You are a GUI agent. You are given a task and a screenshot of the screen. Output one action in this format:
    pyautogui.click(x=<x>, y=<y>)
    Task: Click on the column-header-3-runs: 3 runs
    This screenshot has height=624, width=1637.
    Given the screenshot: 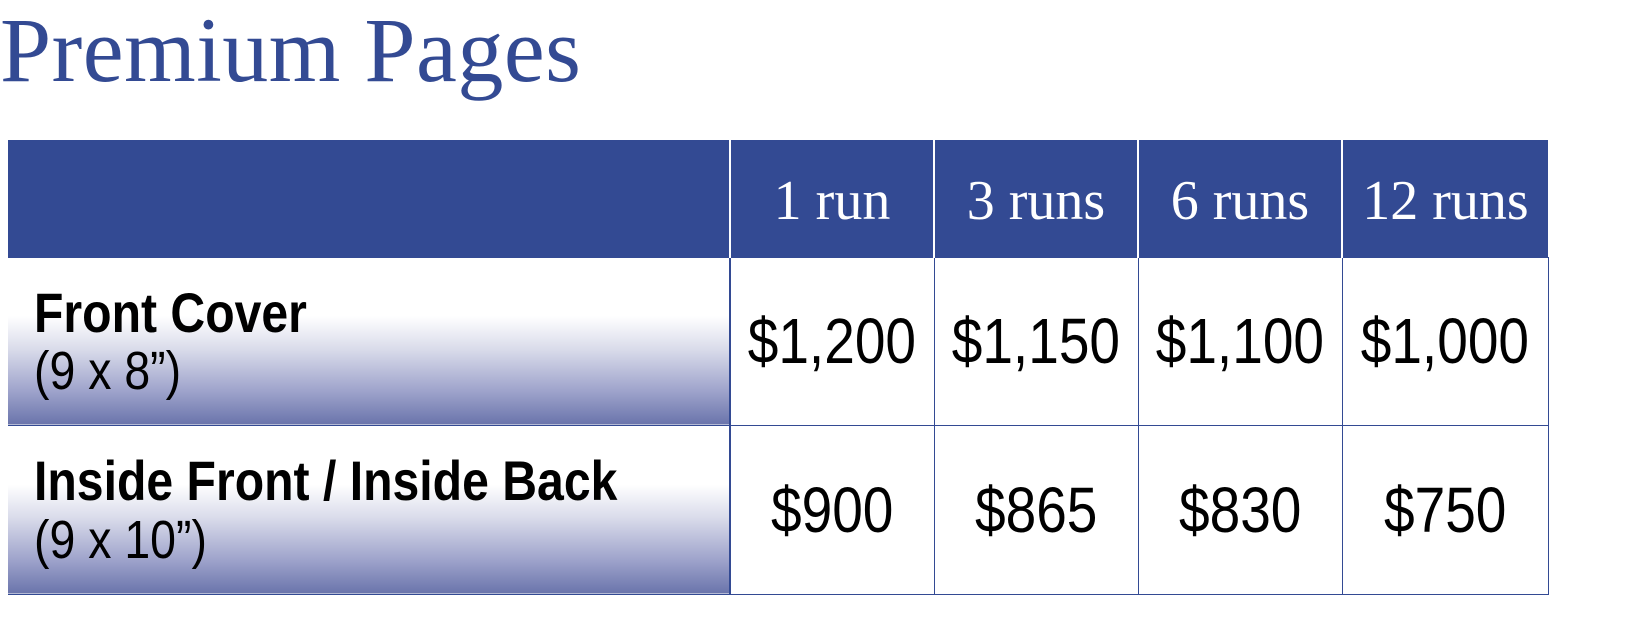 What is the action you would take?
    pyautogui.click(x=1035, y=198)
    